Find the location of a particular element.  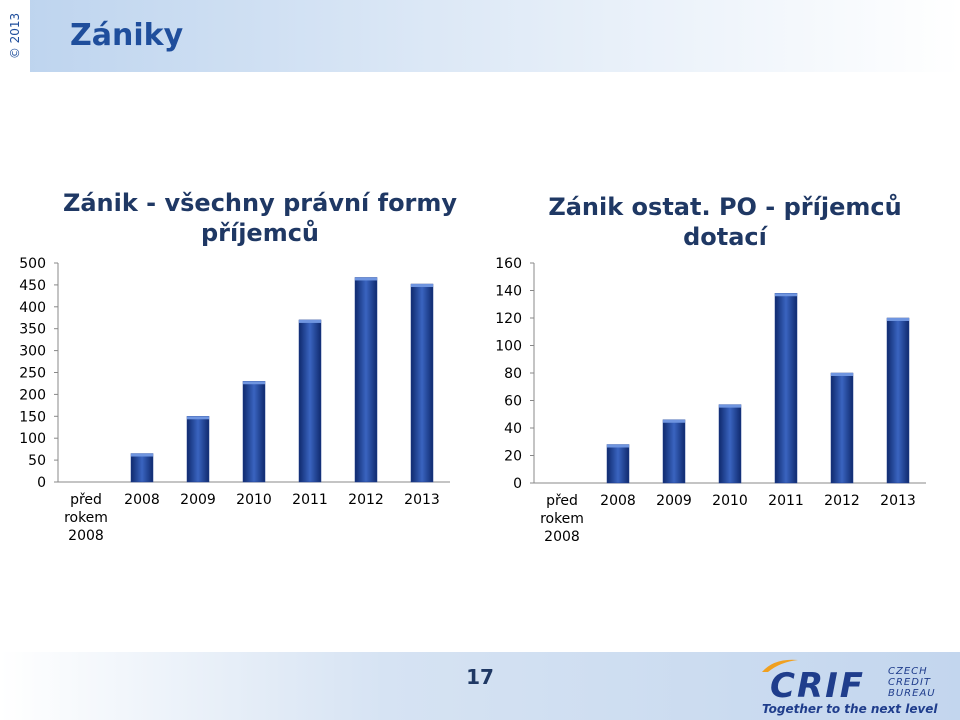

y-tick-label: 400 is located at coordinates (32, 308).